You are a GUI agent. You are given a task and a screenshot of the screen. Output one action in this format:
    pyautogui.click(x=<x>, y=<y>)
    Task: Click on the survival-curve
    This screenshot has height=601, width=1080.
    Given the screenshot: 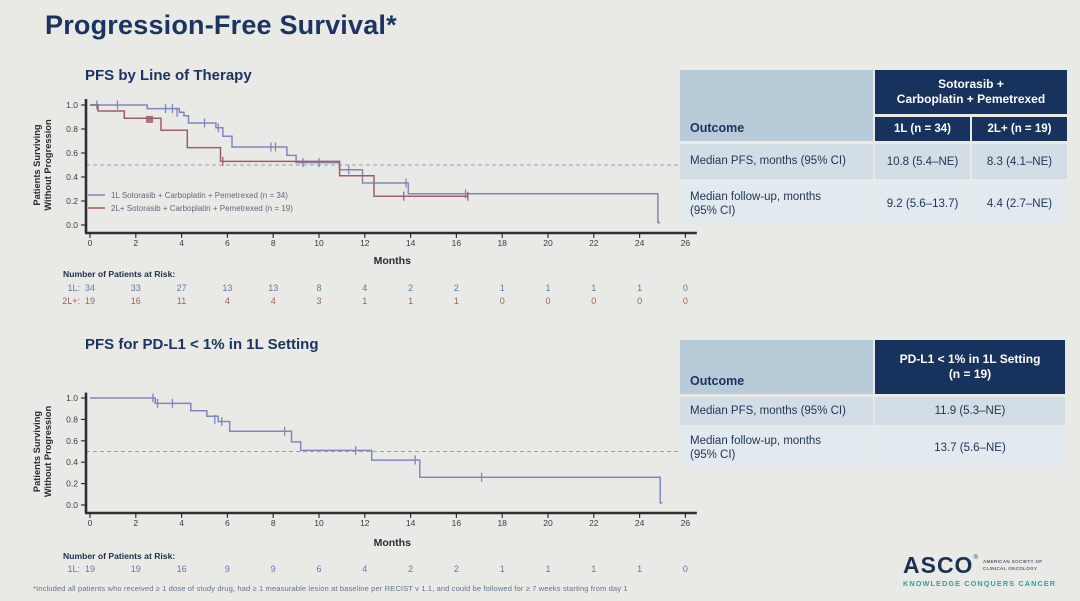 What is the action you would take?
    pyautogui.click(x=279, y=150)
    